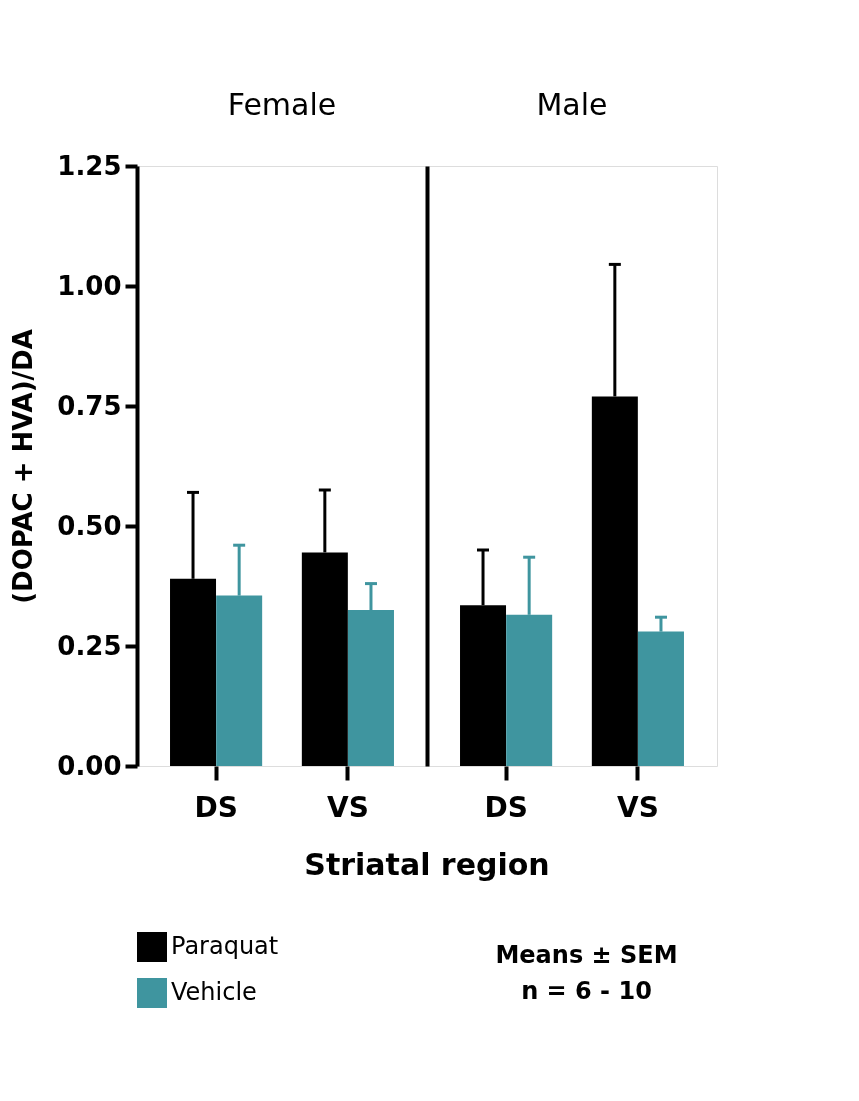 The image size is (859, 1101). Describe the element at coordinates (89, 285) in the screenshot. I see `y-tick-label: 1.00` at that location.